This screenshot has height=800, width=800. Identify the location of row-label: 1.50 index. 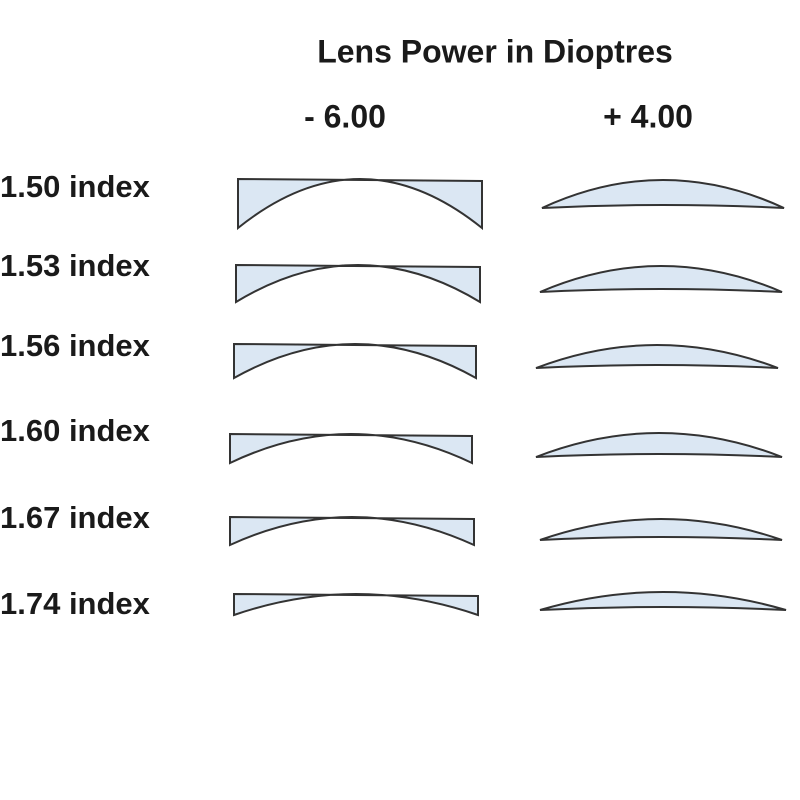
(75, 186).